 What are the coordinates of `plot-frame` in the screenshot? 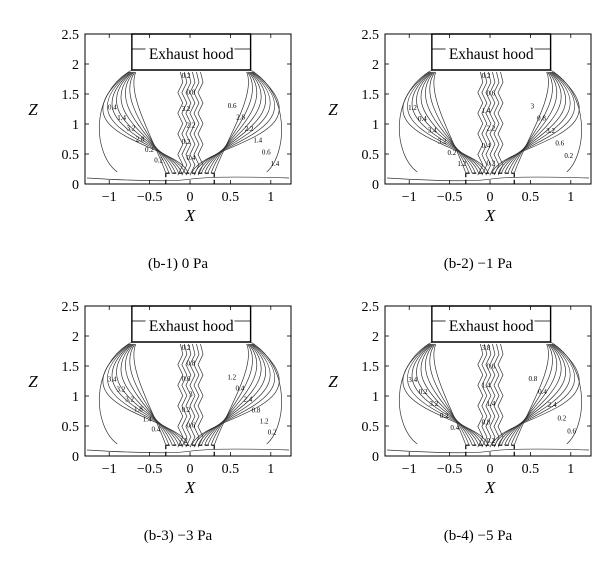 It's located at (488, 109).